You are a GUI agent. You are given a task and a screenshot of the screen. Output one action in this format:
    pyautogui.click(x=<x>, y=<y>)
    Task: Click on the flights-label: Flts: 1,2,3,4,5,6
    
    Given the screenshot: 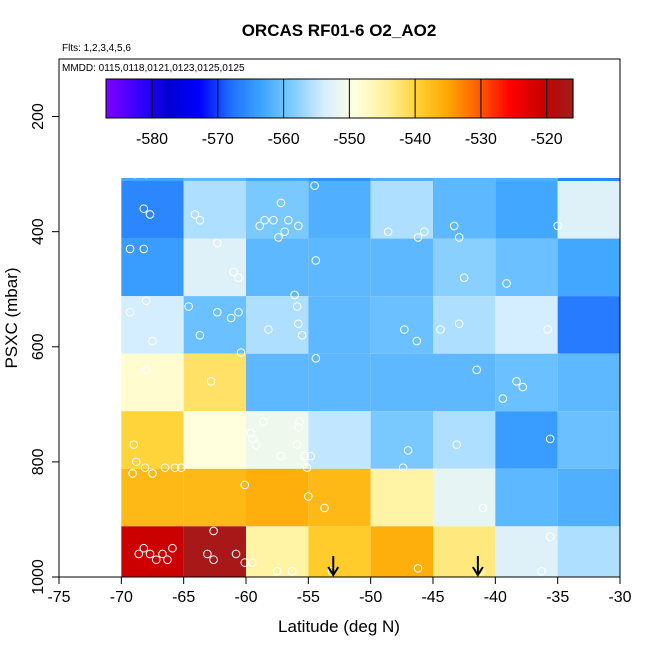 What is the action you would take?
    pyautogui.click(x=96, y=48)
    